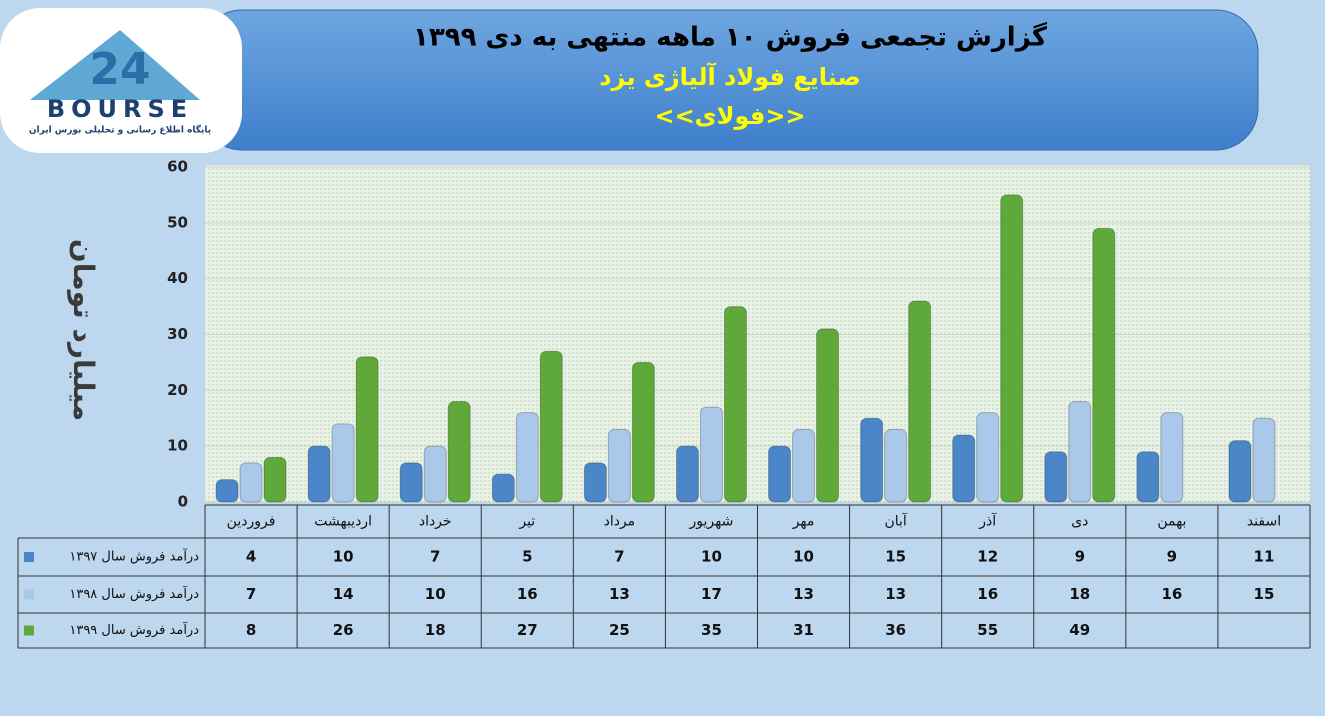  I want to click on x-tick-label: مرداد, so click(620, 522).